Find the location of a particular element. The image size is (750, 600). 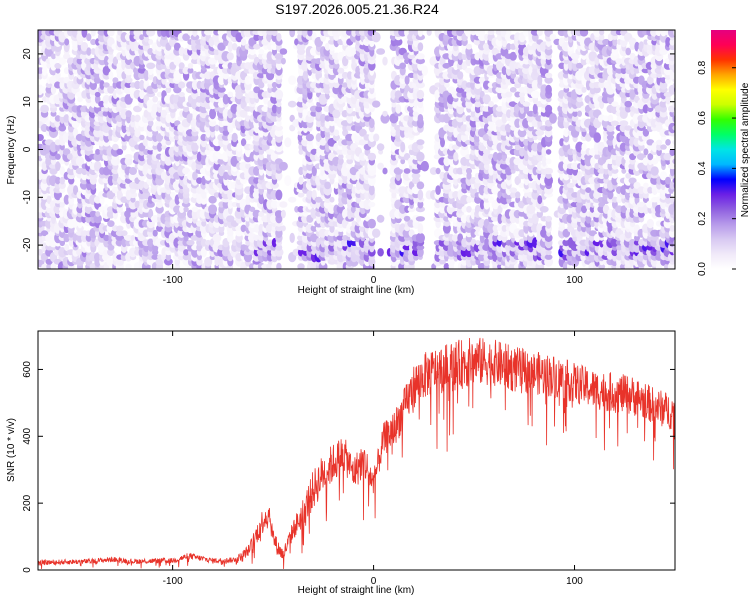

colorbar-tick-label: 0.4 is located at coordinates (702, 168).